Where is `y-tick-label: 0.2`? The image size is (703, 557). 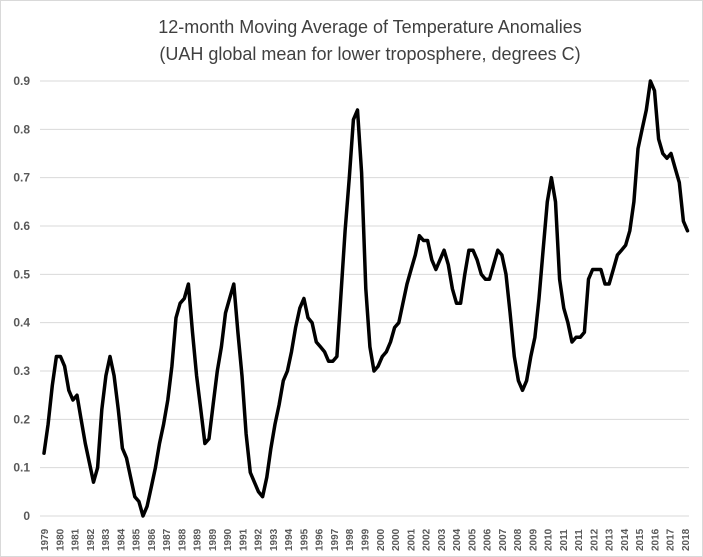 y-tick-label: 0.2 is located at coordinates (21, 419).